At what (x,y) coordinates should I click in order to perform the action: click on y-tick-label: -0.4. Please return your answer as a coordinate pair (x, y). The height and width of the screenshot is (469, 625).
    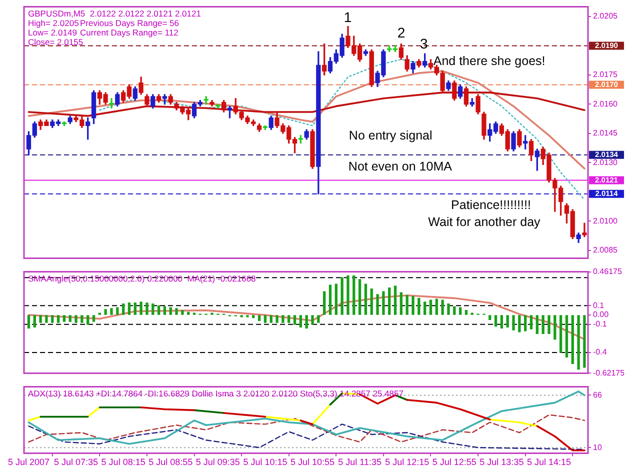
    Looking at the image, I should click on (600, 352).